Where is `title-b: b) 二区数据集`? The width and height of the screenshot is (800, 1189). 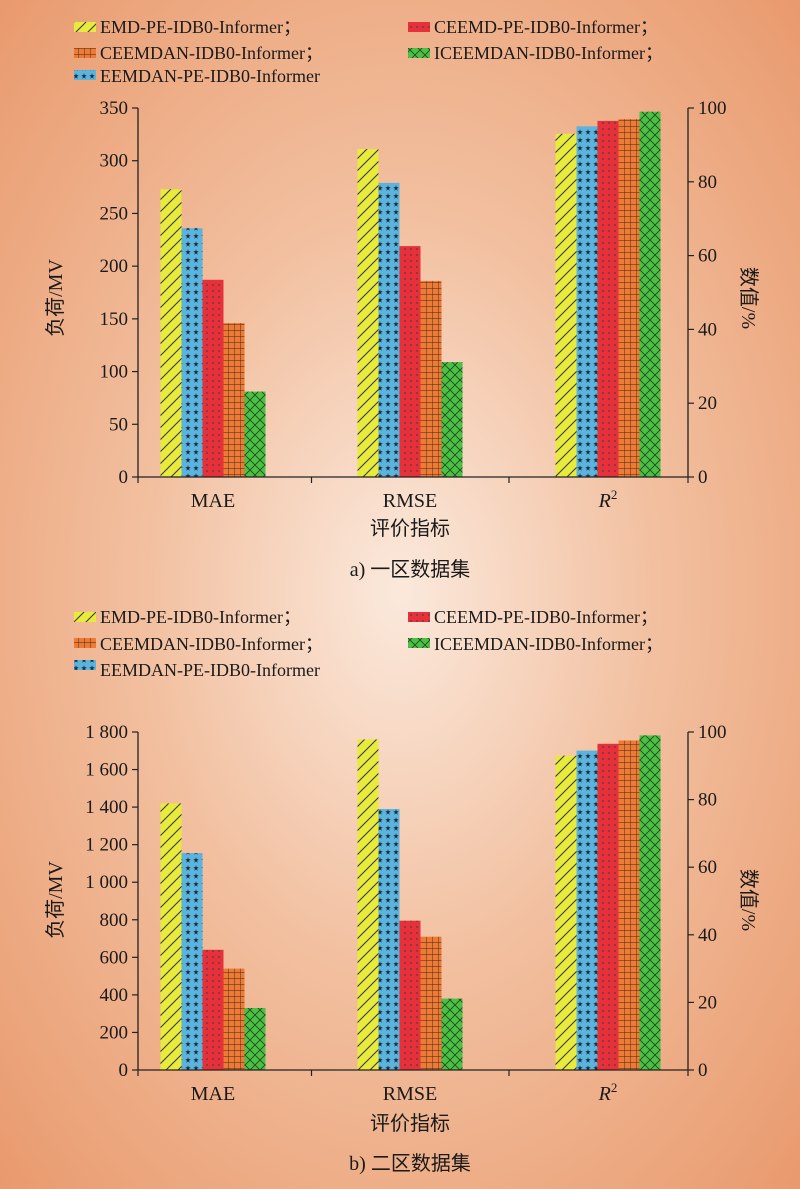
title-b: b) 二区数据集 is located at coordinates (410, 1163).